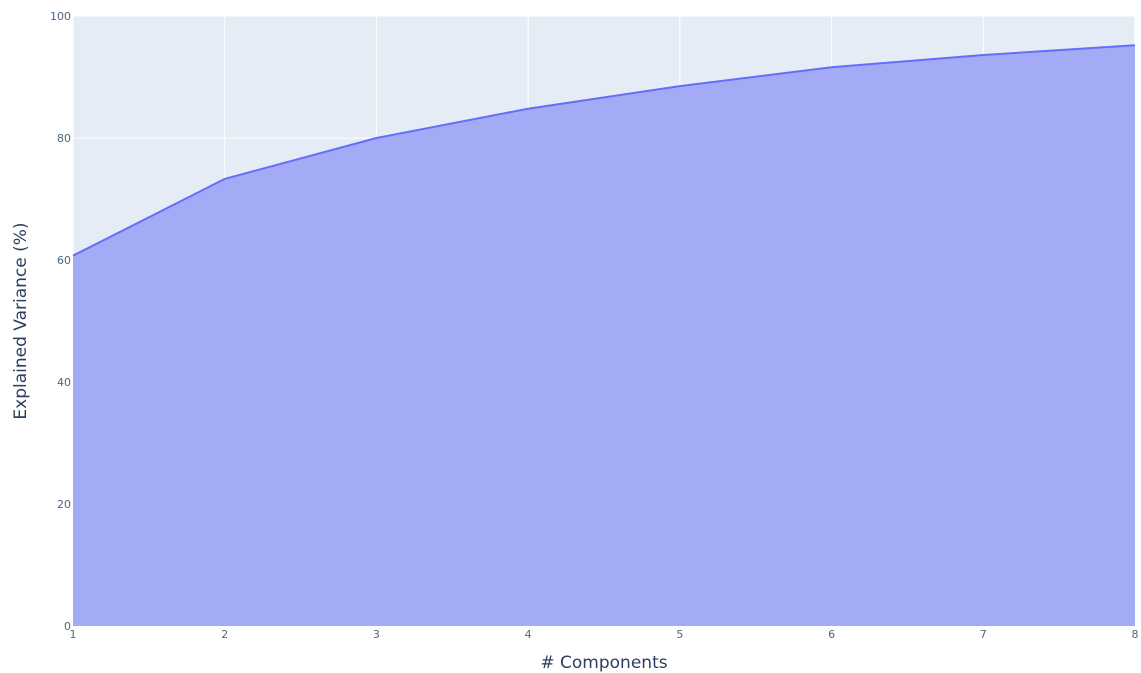 The width and height of the screenshot is (1141, 673). I want to click on x-tick-label: 8, so click(1135, 634).